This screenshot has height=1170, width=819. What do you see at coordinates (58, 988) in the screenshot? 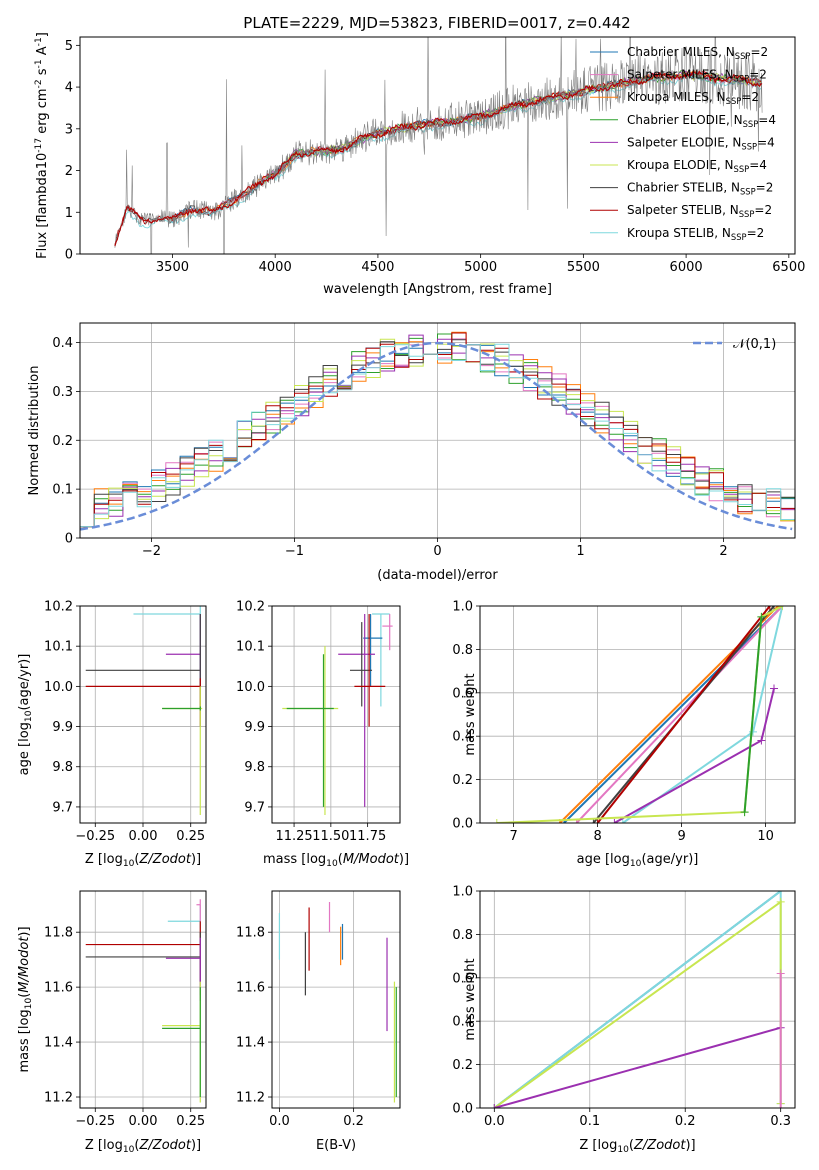
I see `y-tick-label: 11.6` at bounding box center [58, 988].